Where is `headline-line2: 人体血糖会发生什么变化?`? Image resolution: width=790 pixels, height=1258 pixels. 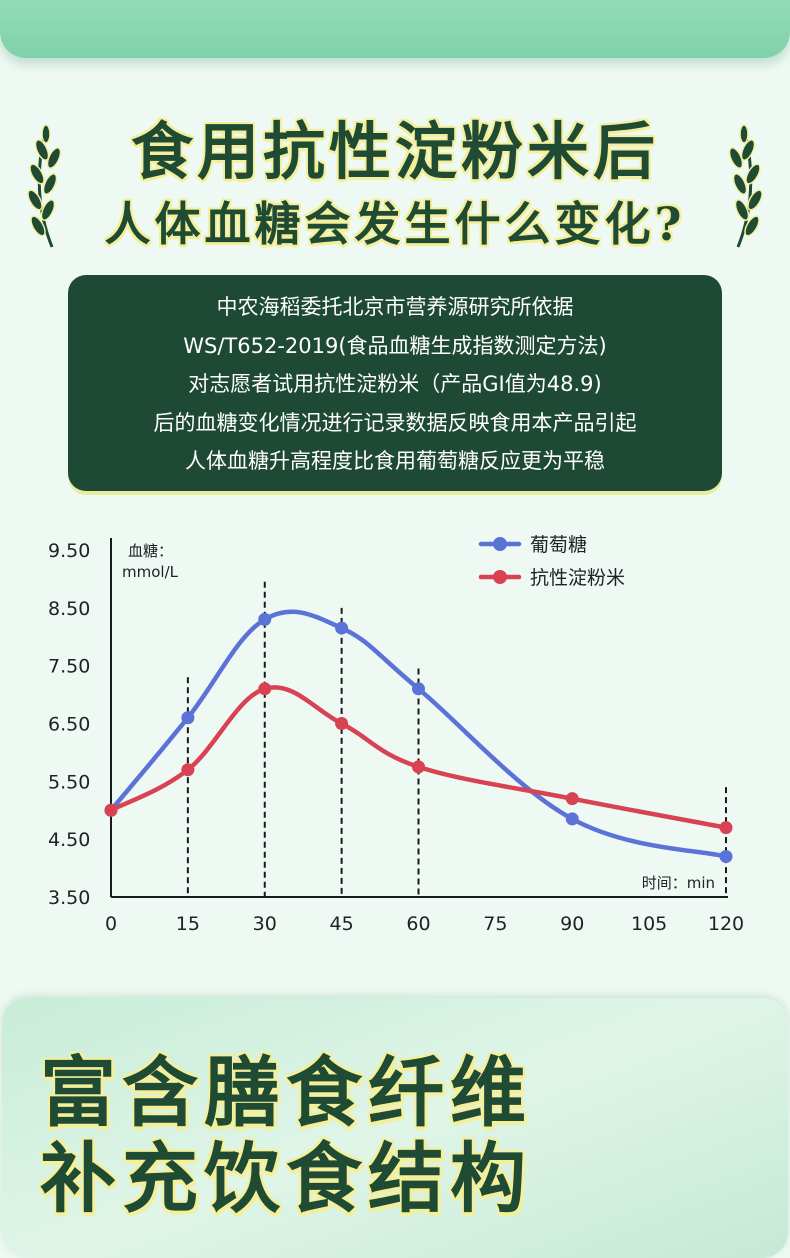 headline-line2: 人体血糖会发生什么变化? is located at coordinates (395, 224).